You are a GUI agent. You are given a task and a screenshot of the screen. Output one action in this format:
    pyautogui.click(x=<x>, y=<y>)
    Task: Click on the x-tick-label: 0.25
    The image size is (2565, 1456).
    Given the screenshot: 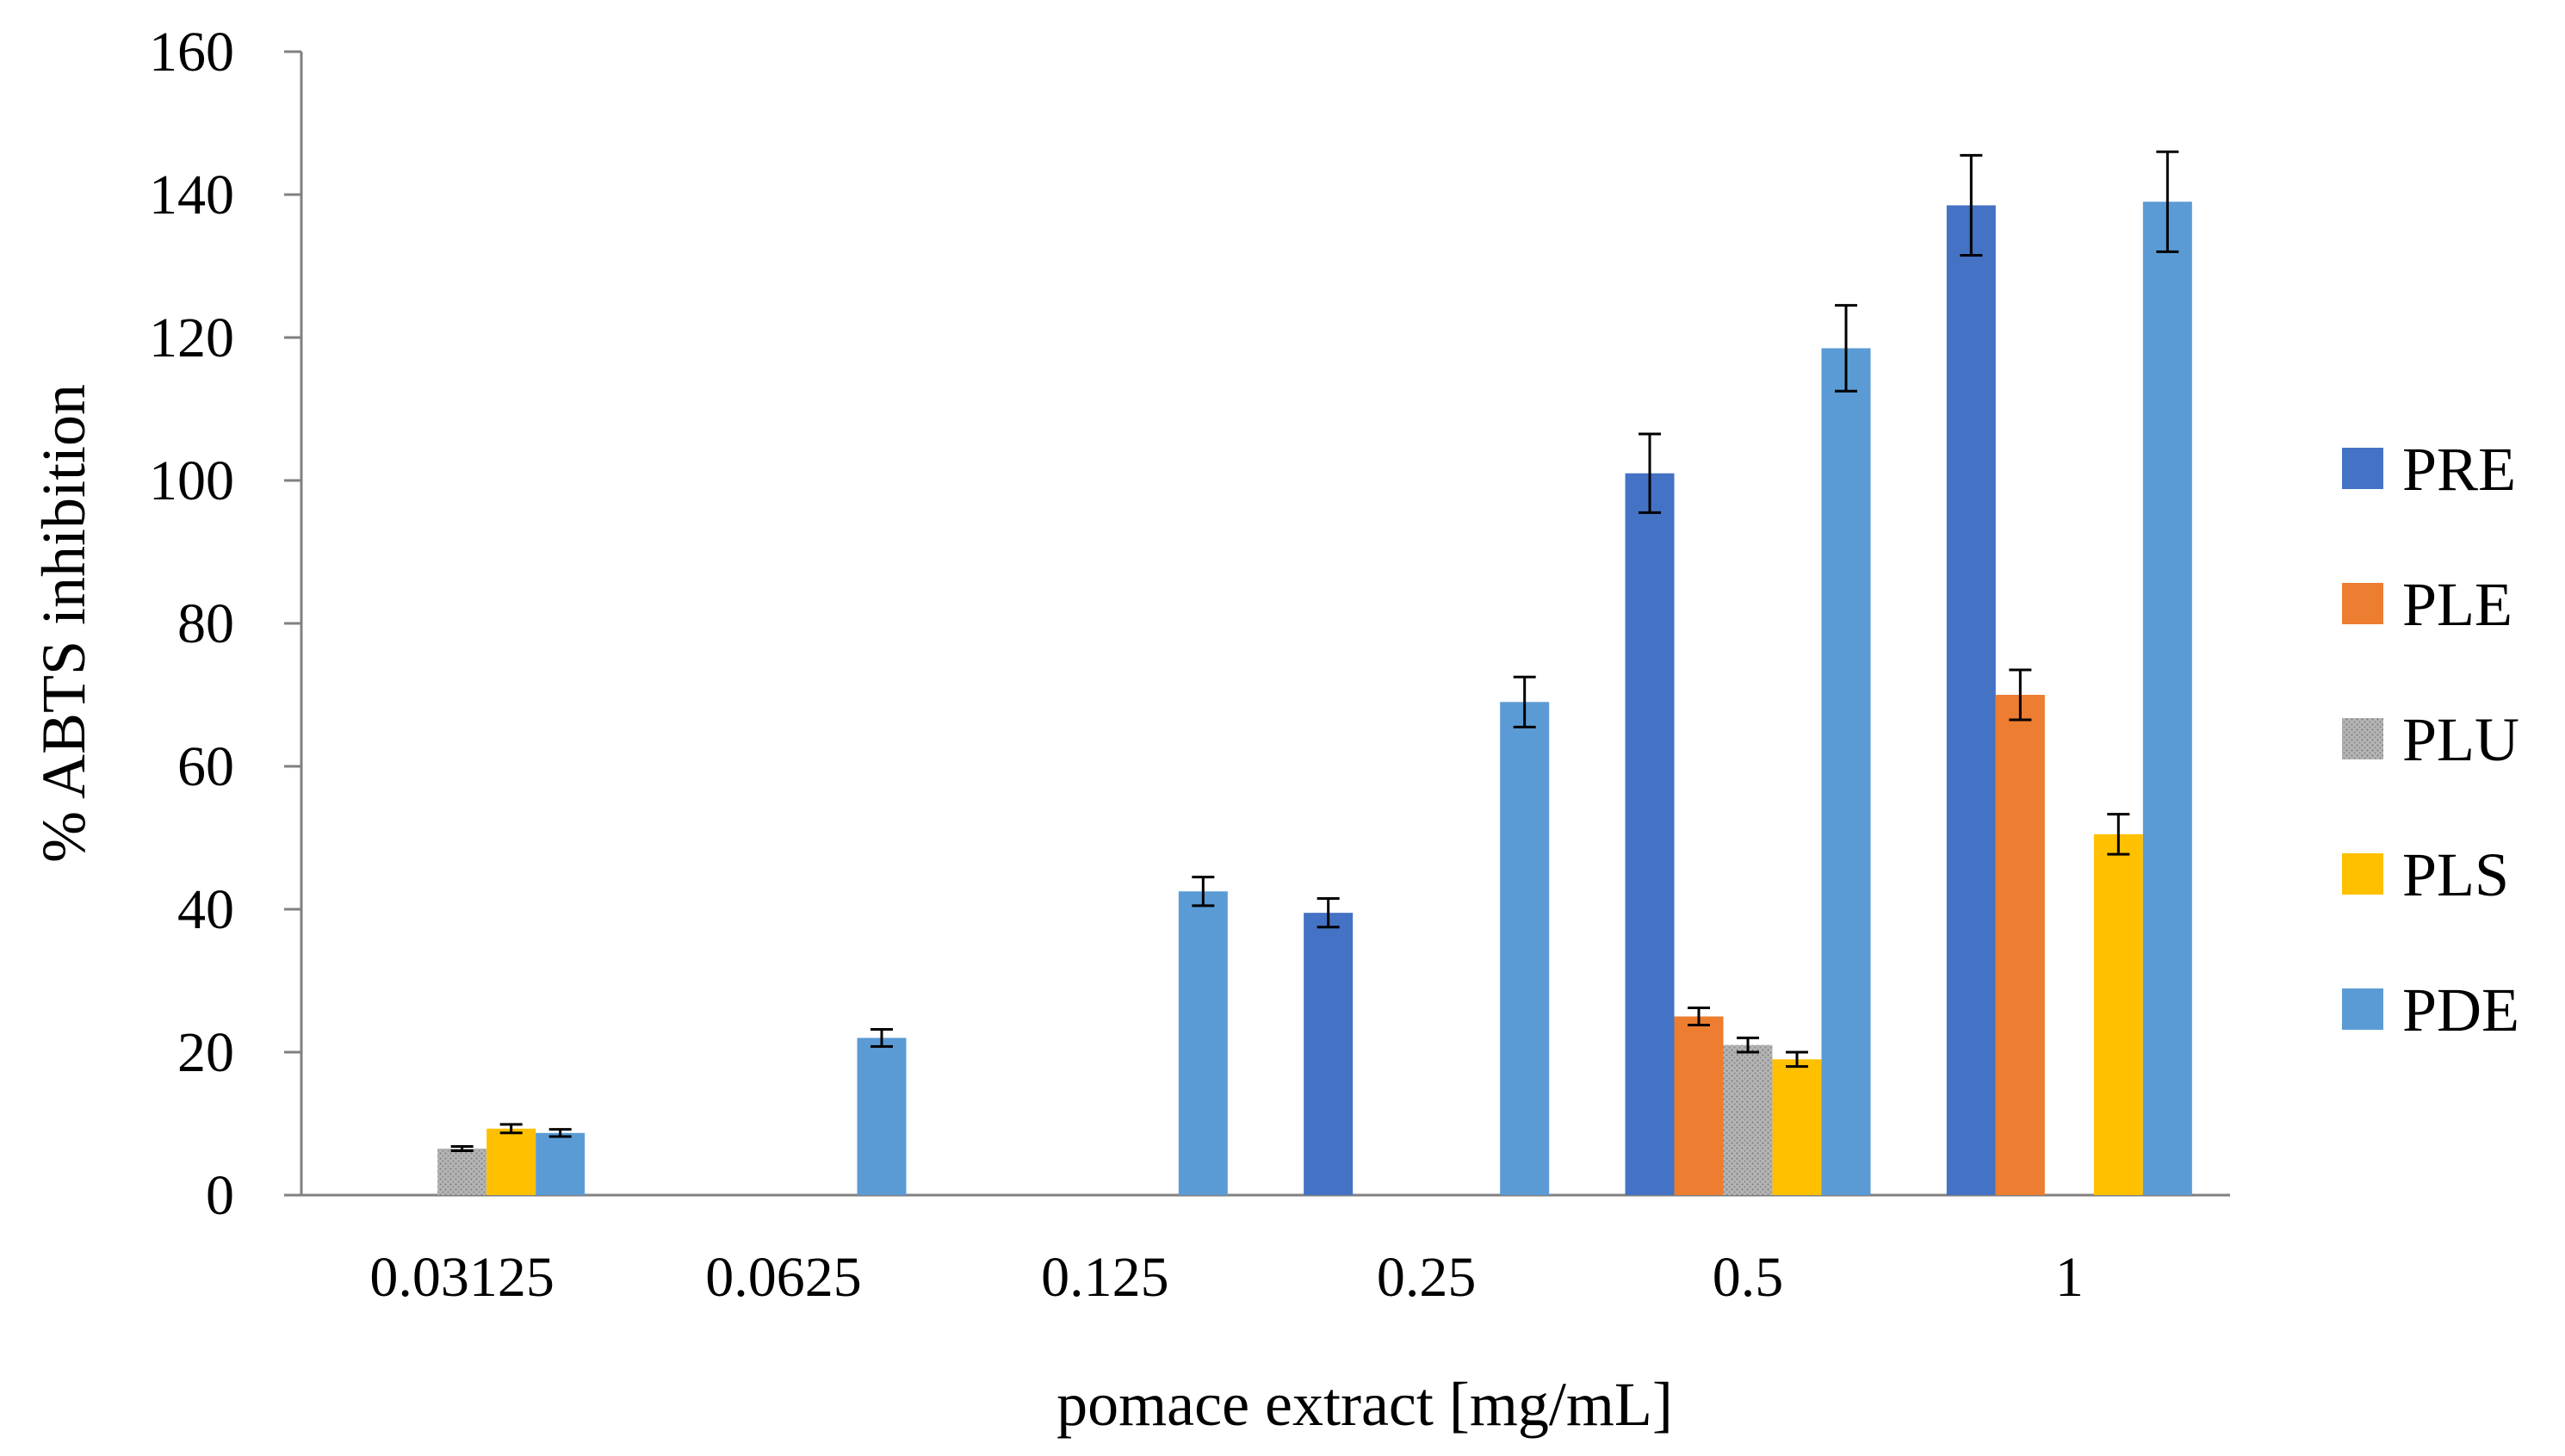 What is the action you would take?
    pyautogui.click(x=1427, y=1278)
    